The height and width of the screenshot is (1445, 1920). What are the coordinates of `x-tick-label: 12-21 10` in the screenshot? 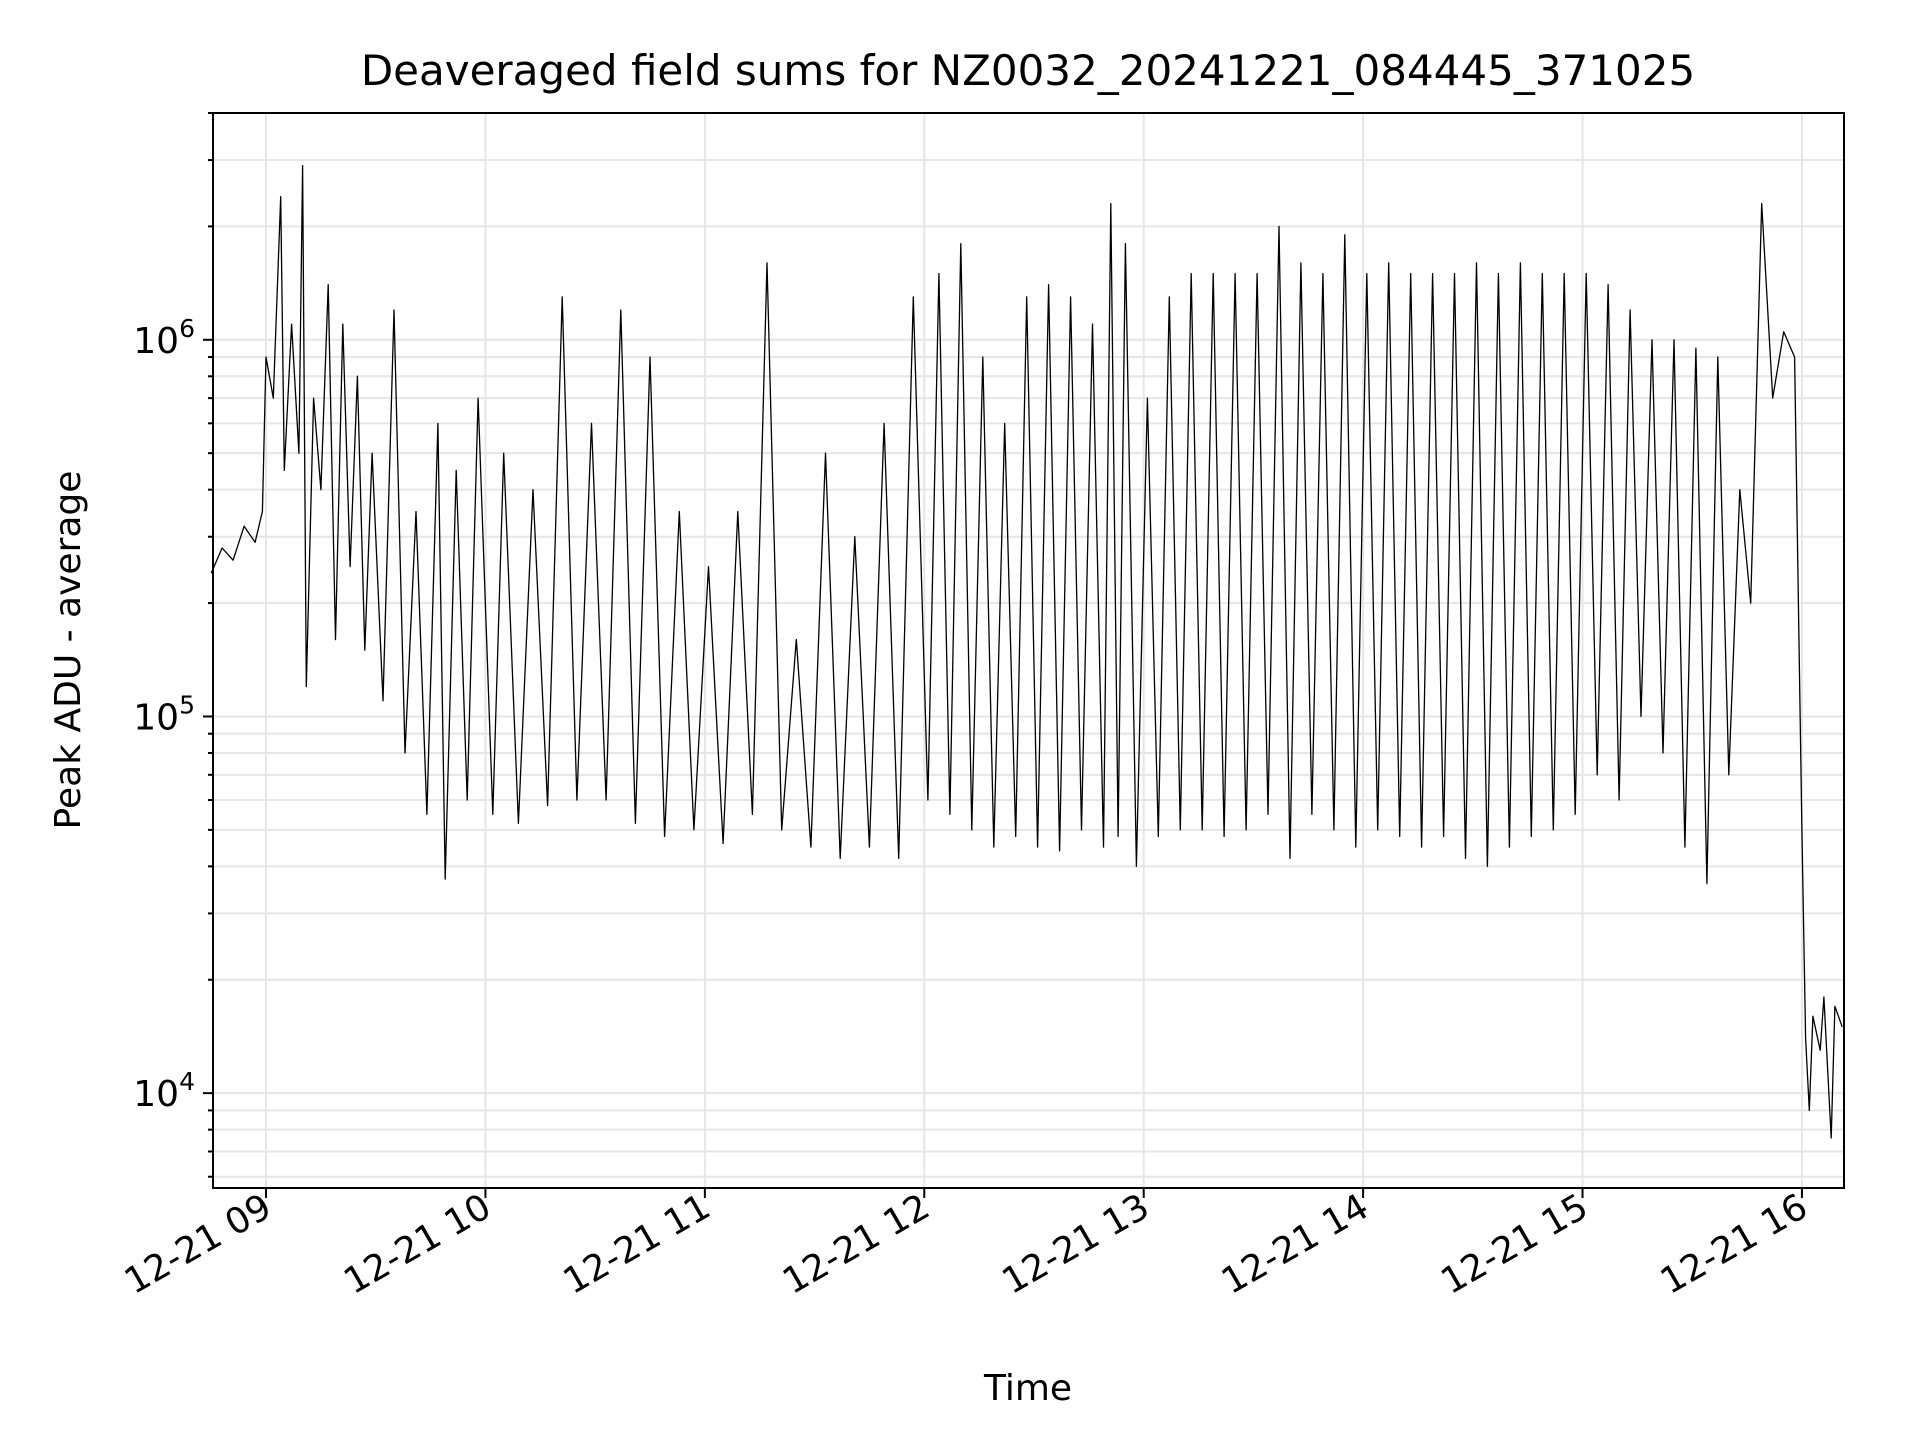 It's located at (417, 1244).